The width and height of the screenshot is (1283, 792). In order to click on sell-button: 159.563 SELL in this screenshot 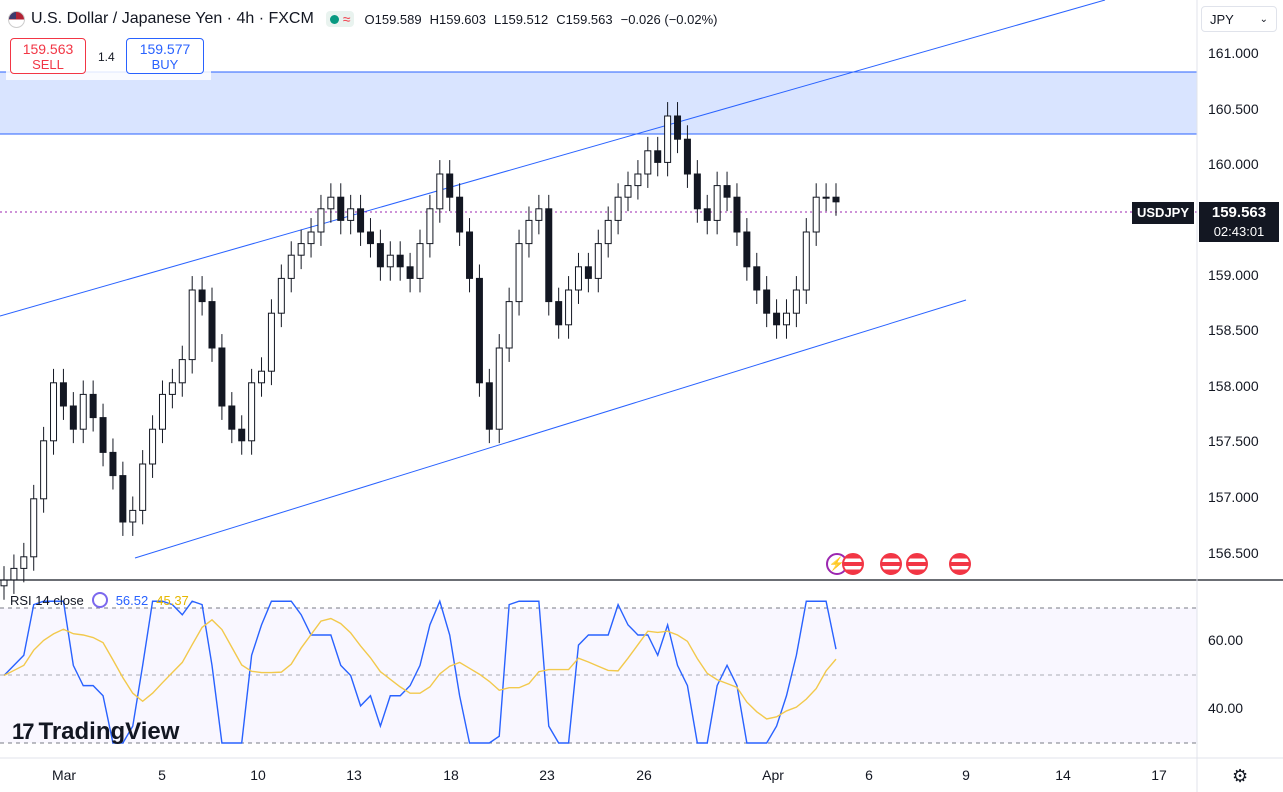, I will do `click(48, 56)`.